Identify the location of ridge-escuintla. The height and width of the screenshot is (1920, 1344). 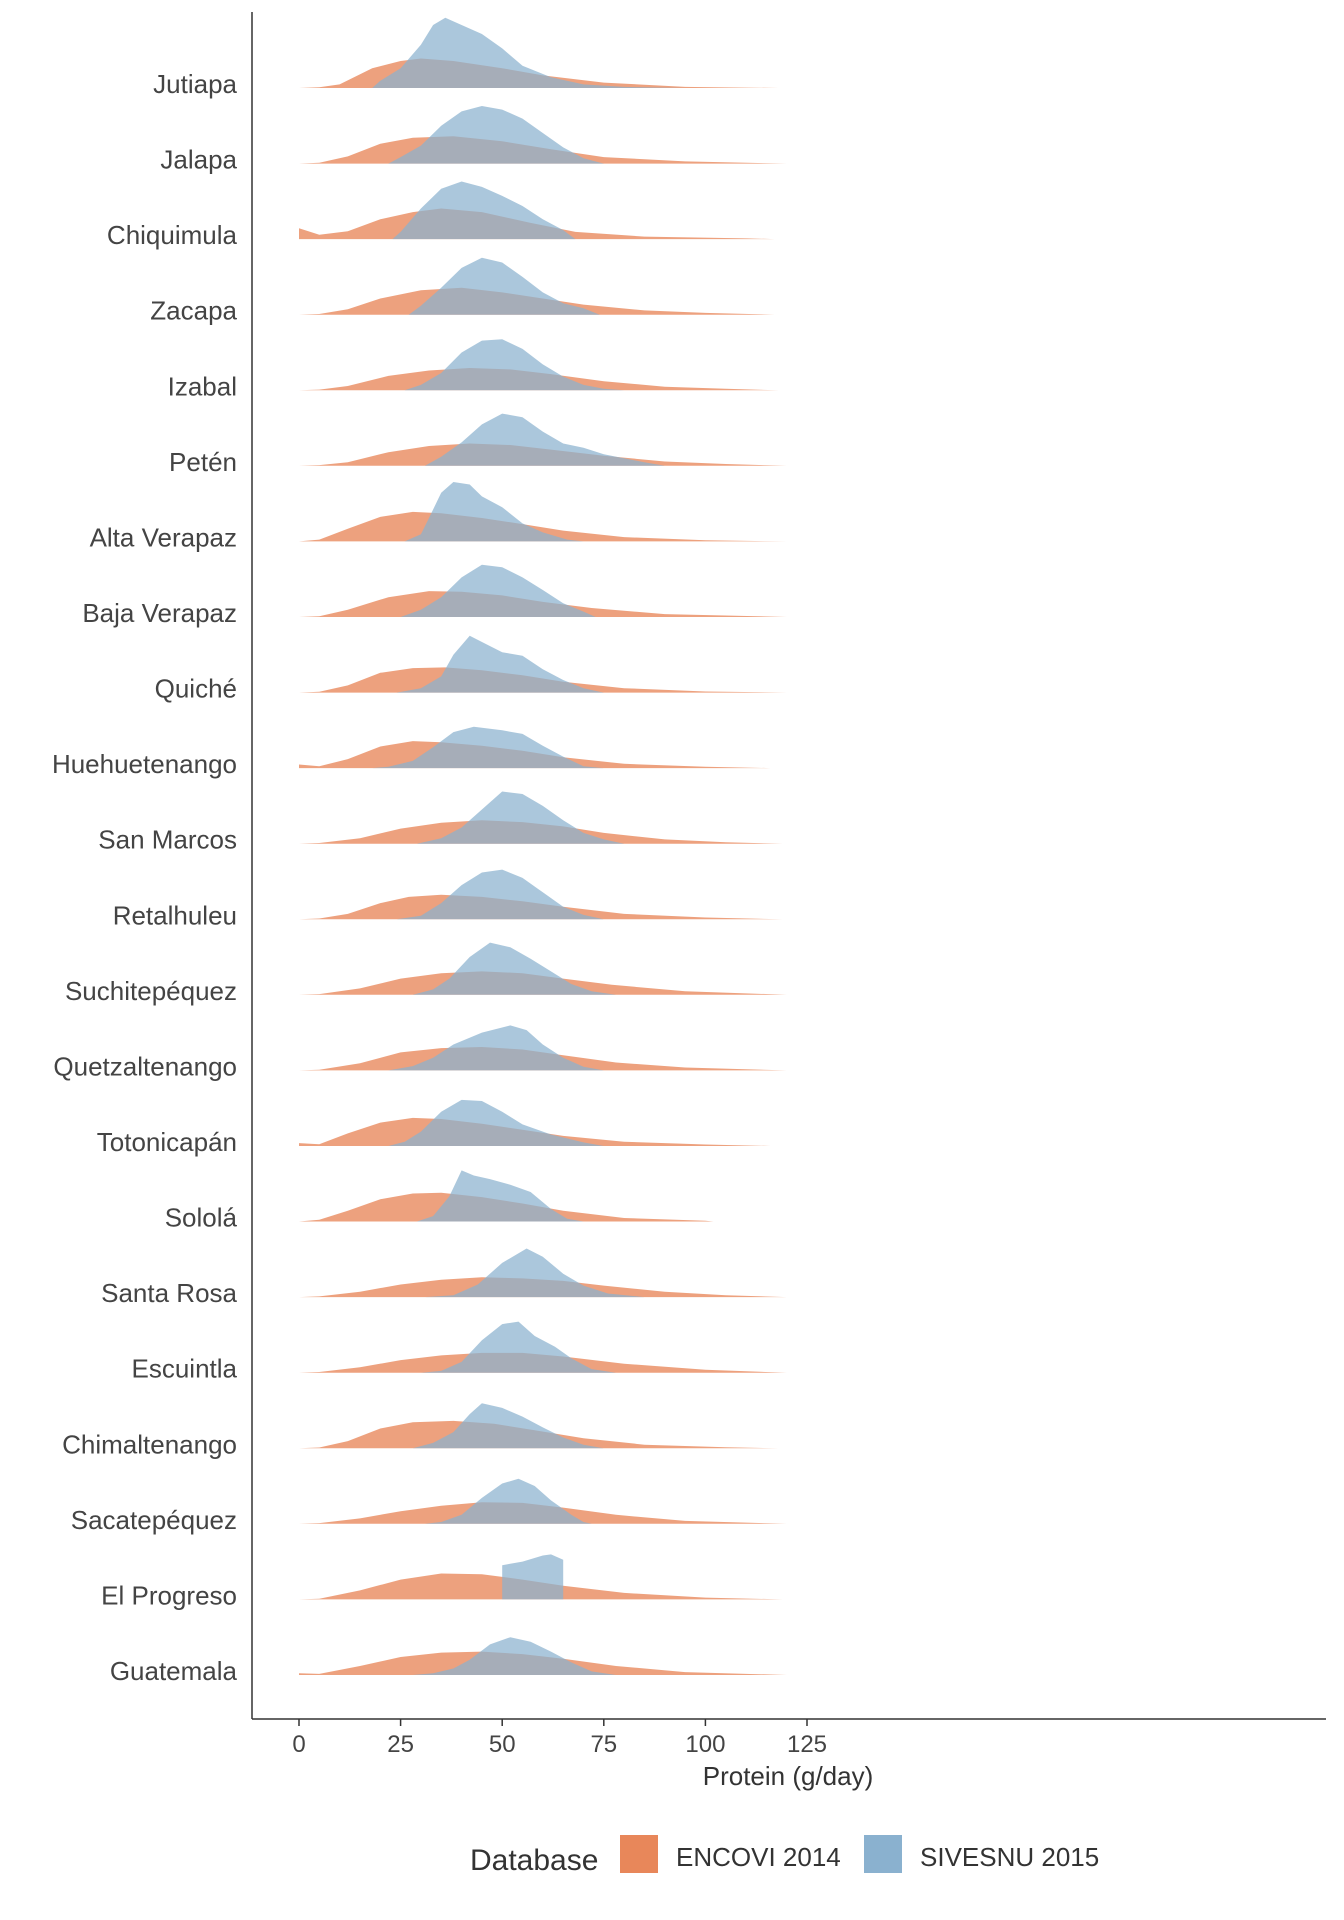
(543, 1347).